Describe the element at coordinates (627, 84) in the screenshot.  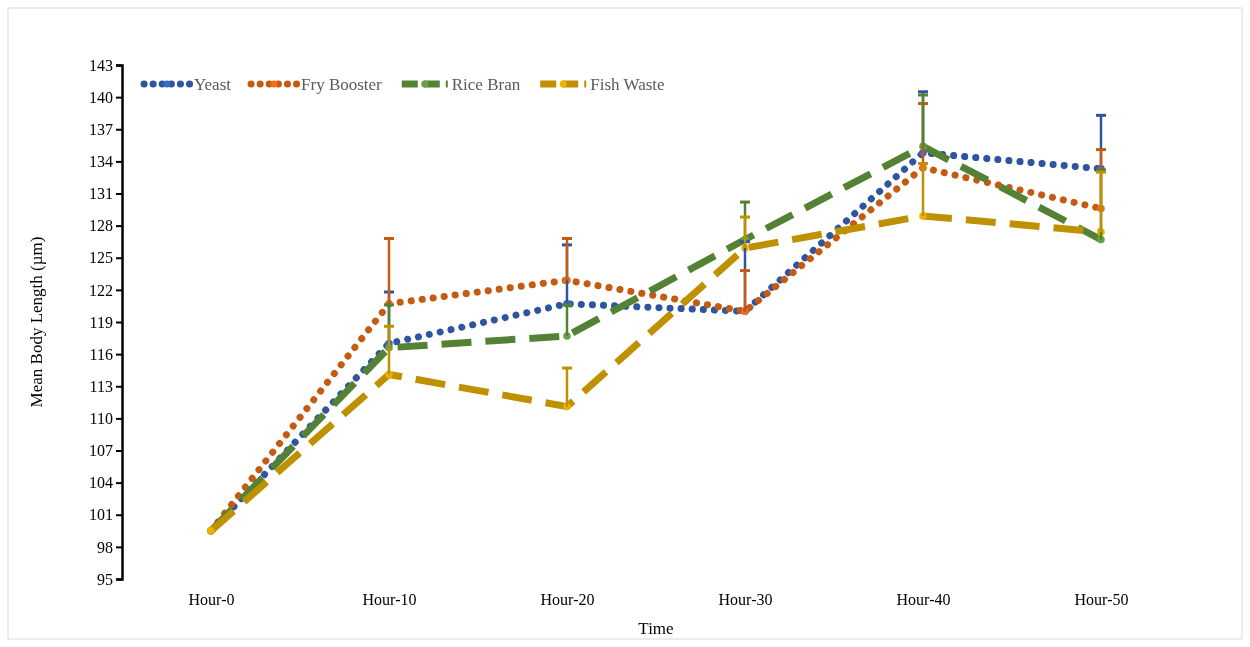
I see `legend-label: Fish Waste` at that location.